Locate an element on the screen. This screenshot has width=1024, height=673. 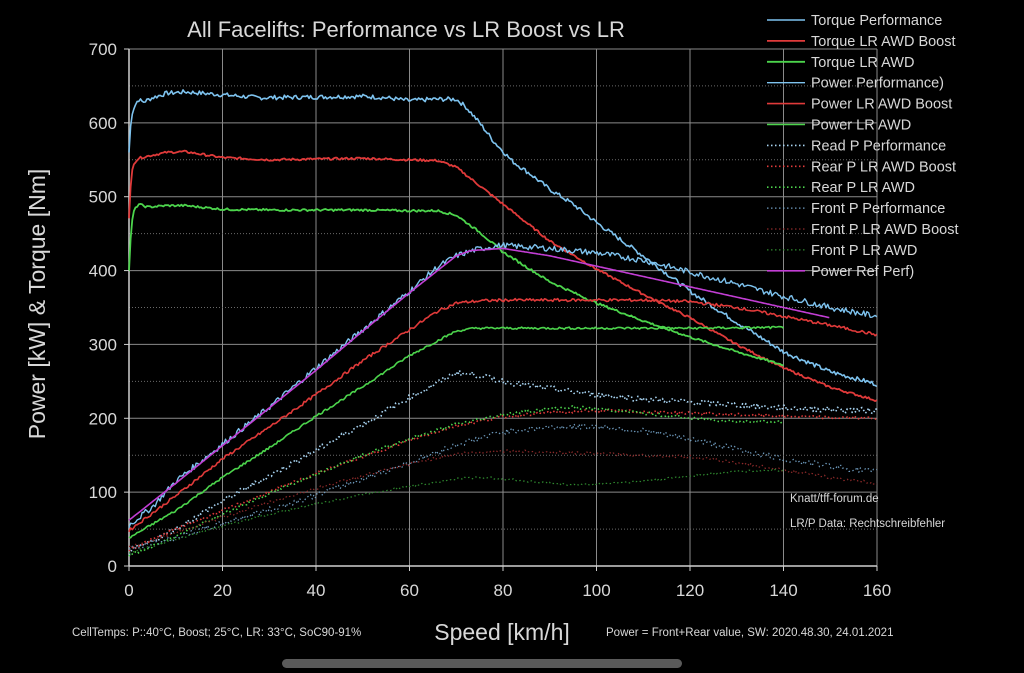
x-tick-label: 140 is located at coordinates (783, 590).